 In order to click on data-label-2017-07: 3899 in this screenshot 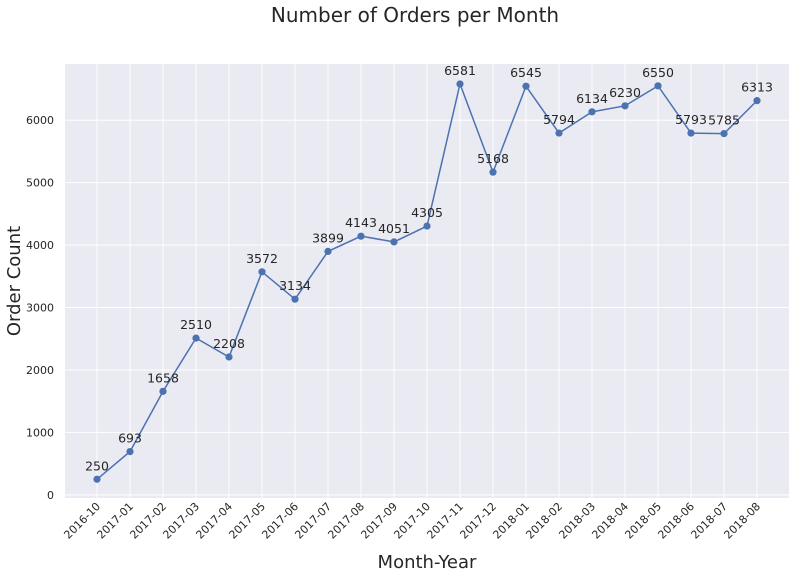, I will do `click(328, 237)`.